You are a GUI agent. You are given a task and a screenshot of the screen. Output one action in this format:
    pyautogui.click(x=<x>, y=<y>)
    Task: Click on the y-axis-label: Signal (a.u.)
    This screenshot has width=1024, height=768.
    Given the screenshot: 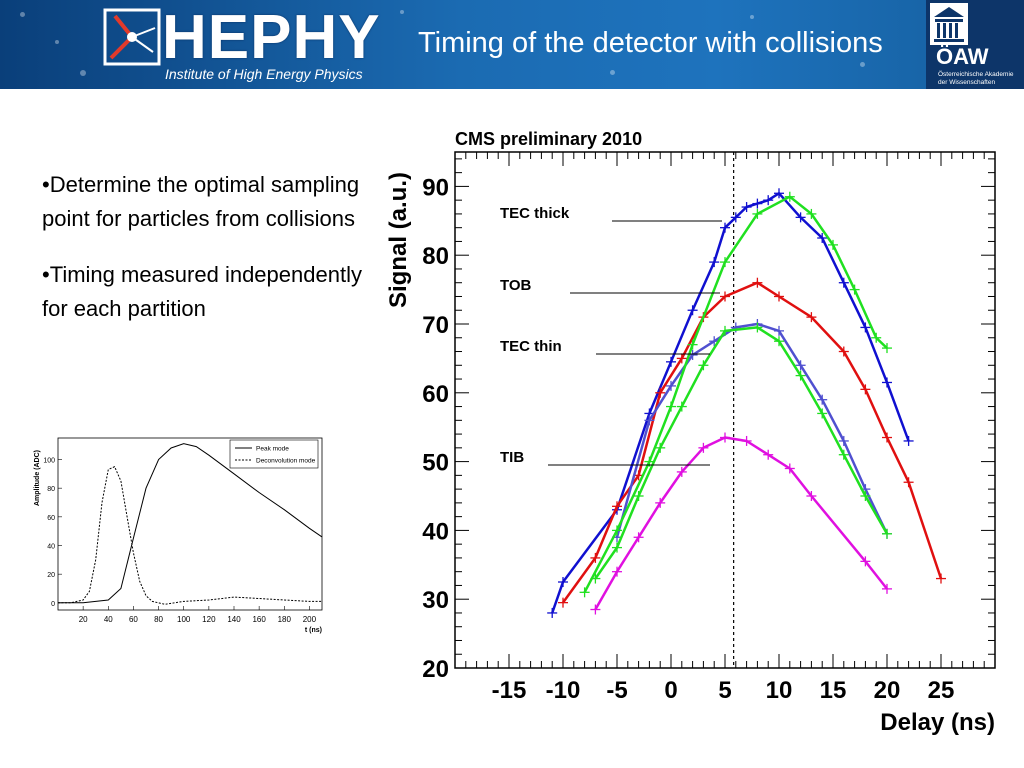 What is the action you would take?
    pyautogui.click(x=398, y=240)
    